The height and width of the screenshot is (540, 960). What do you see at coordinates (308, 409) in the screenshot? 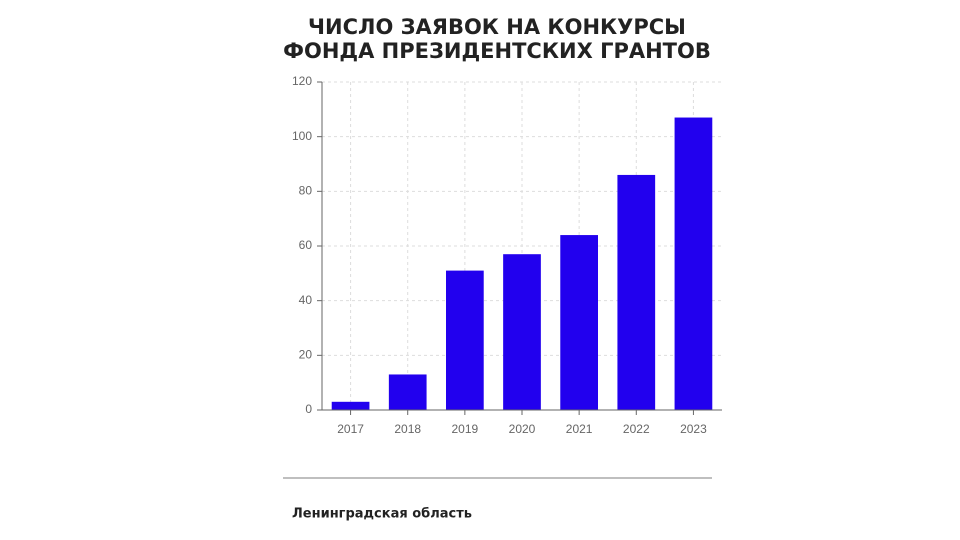
I see `y-tick-label: 0` at bounding box center [308, 409].